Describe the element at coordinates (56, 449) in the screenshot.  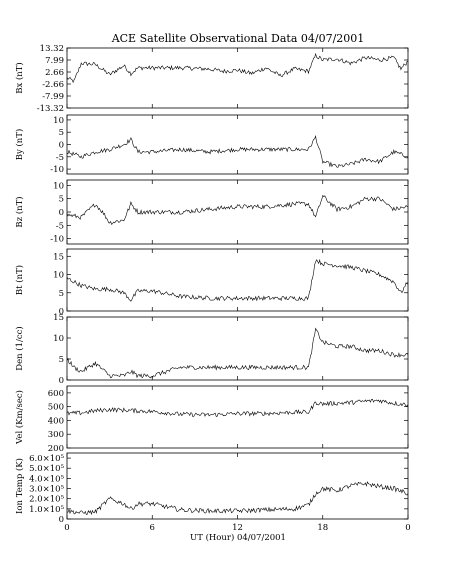
I see `y-tick-label: 200` at that location.